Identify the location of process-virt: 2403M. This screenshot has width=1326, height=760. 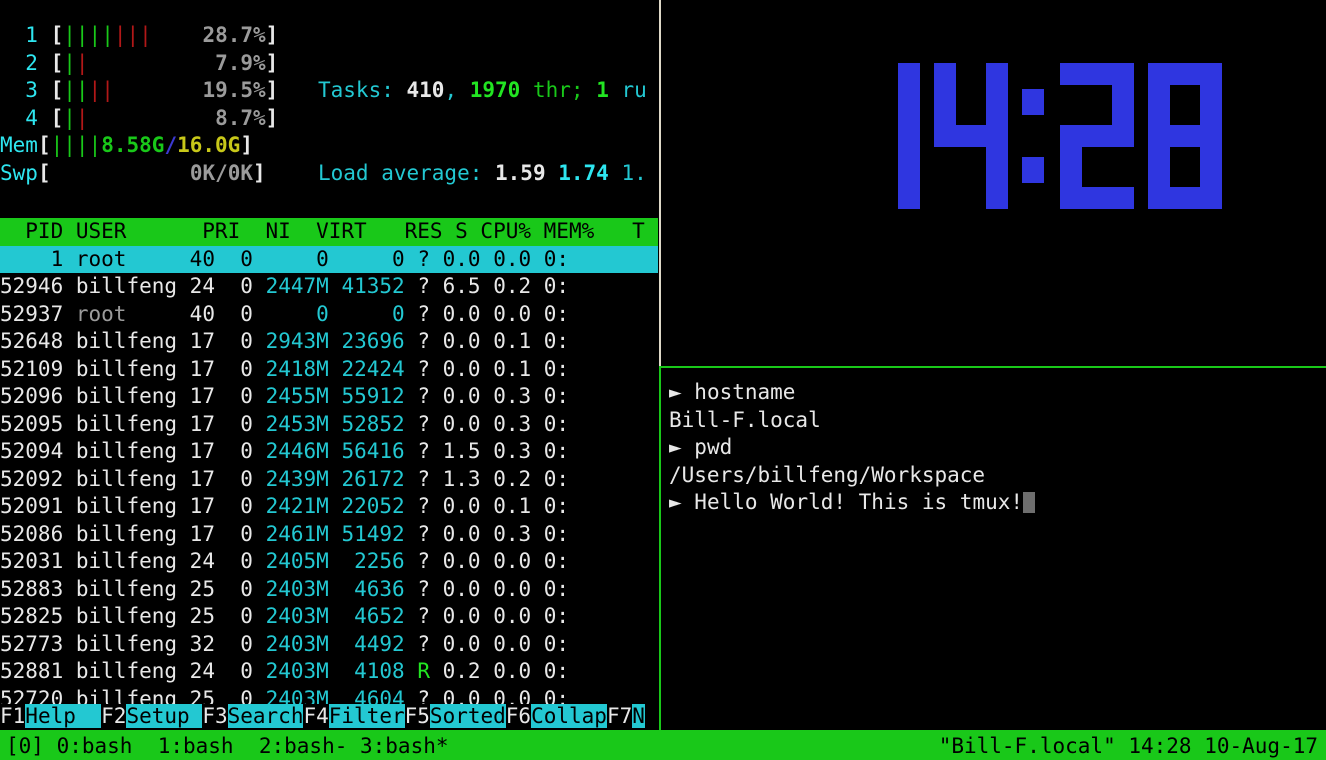
(290, 643).